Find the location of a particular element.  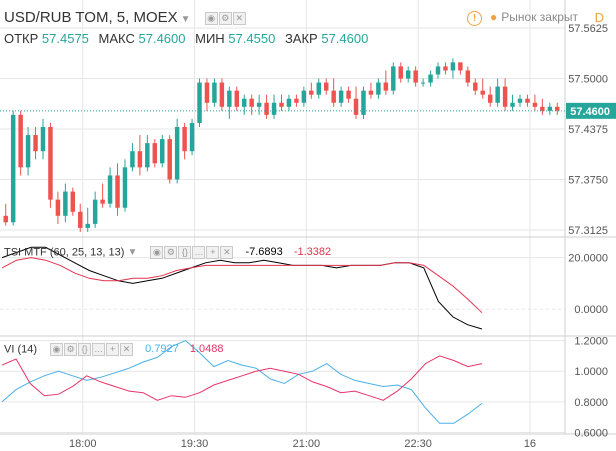

time-tick-label: 18:00 is located at coordinates (83, 444).